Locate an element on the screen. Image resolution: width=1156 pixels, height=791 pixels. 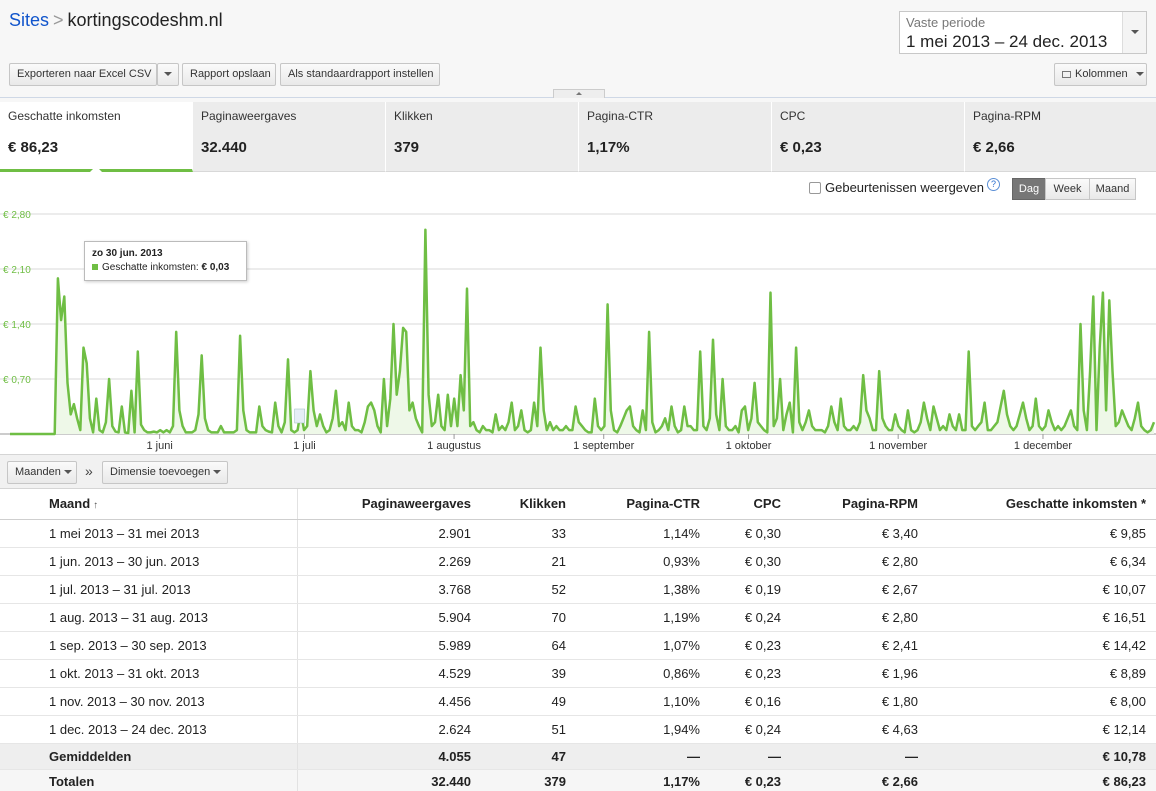
metric-label: CPC is located at coordinates (793, 116).